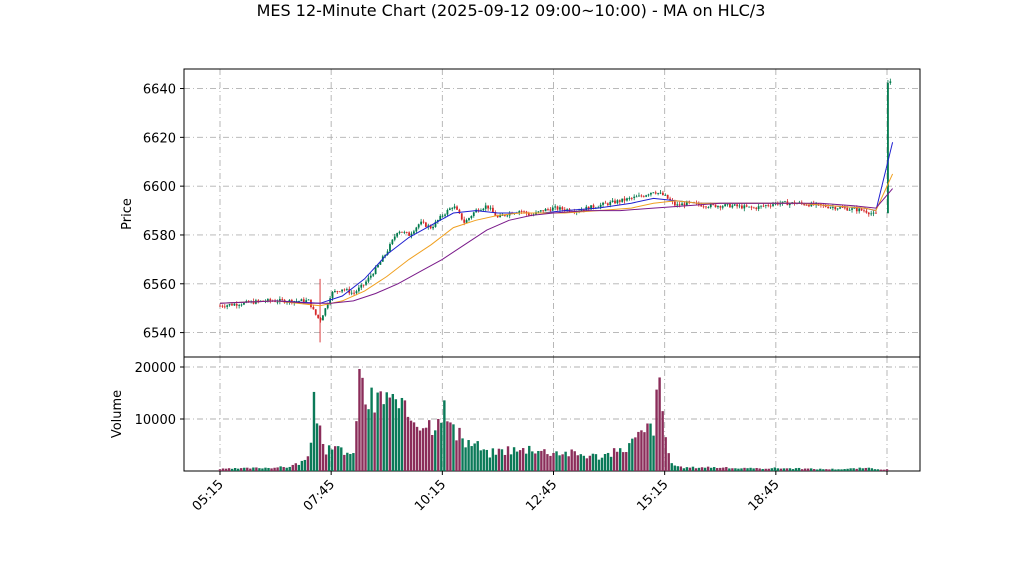 Image resolution: width=1022 pixels, height=575 pixels. What do you see at coordinates (556, 246) in the screenshot?
I see `ma-slow-line` at bounding box center [556, 246].